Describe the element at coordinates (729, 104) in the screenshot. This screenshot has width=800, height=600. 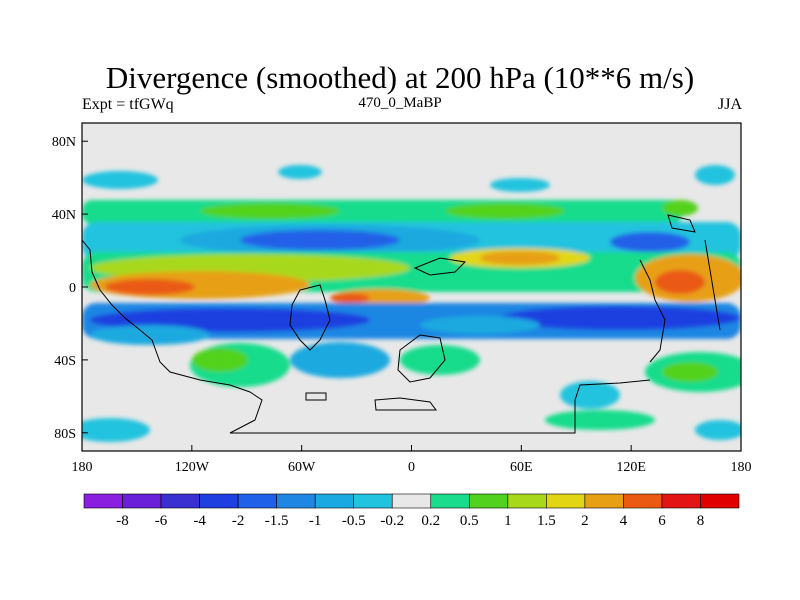
I see `season-label: JJA` at that location.